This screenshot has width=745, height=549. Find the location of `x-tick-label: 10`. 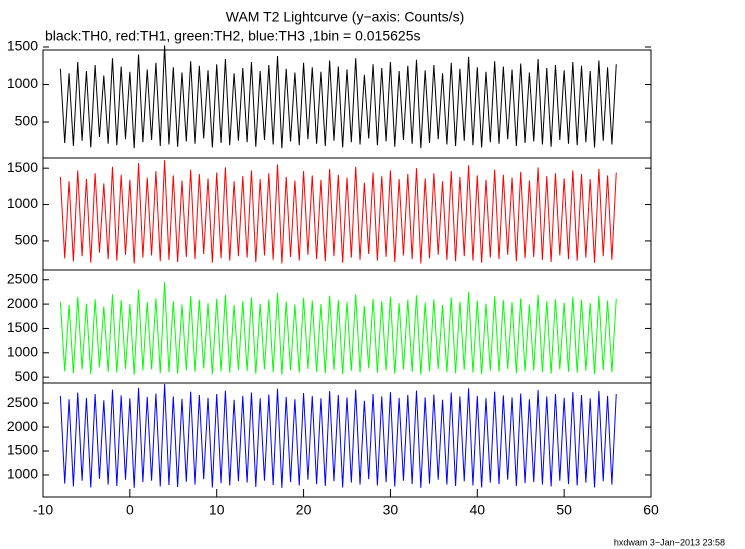

x-tick-label: 10 is located at coordinates (217, 510).